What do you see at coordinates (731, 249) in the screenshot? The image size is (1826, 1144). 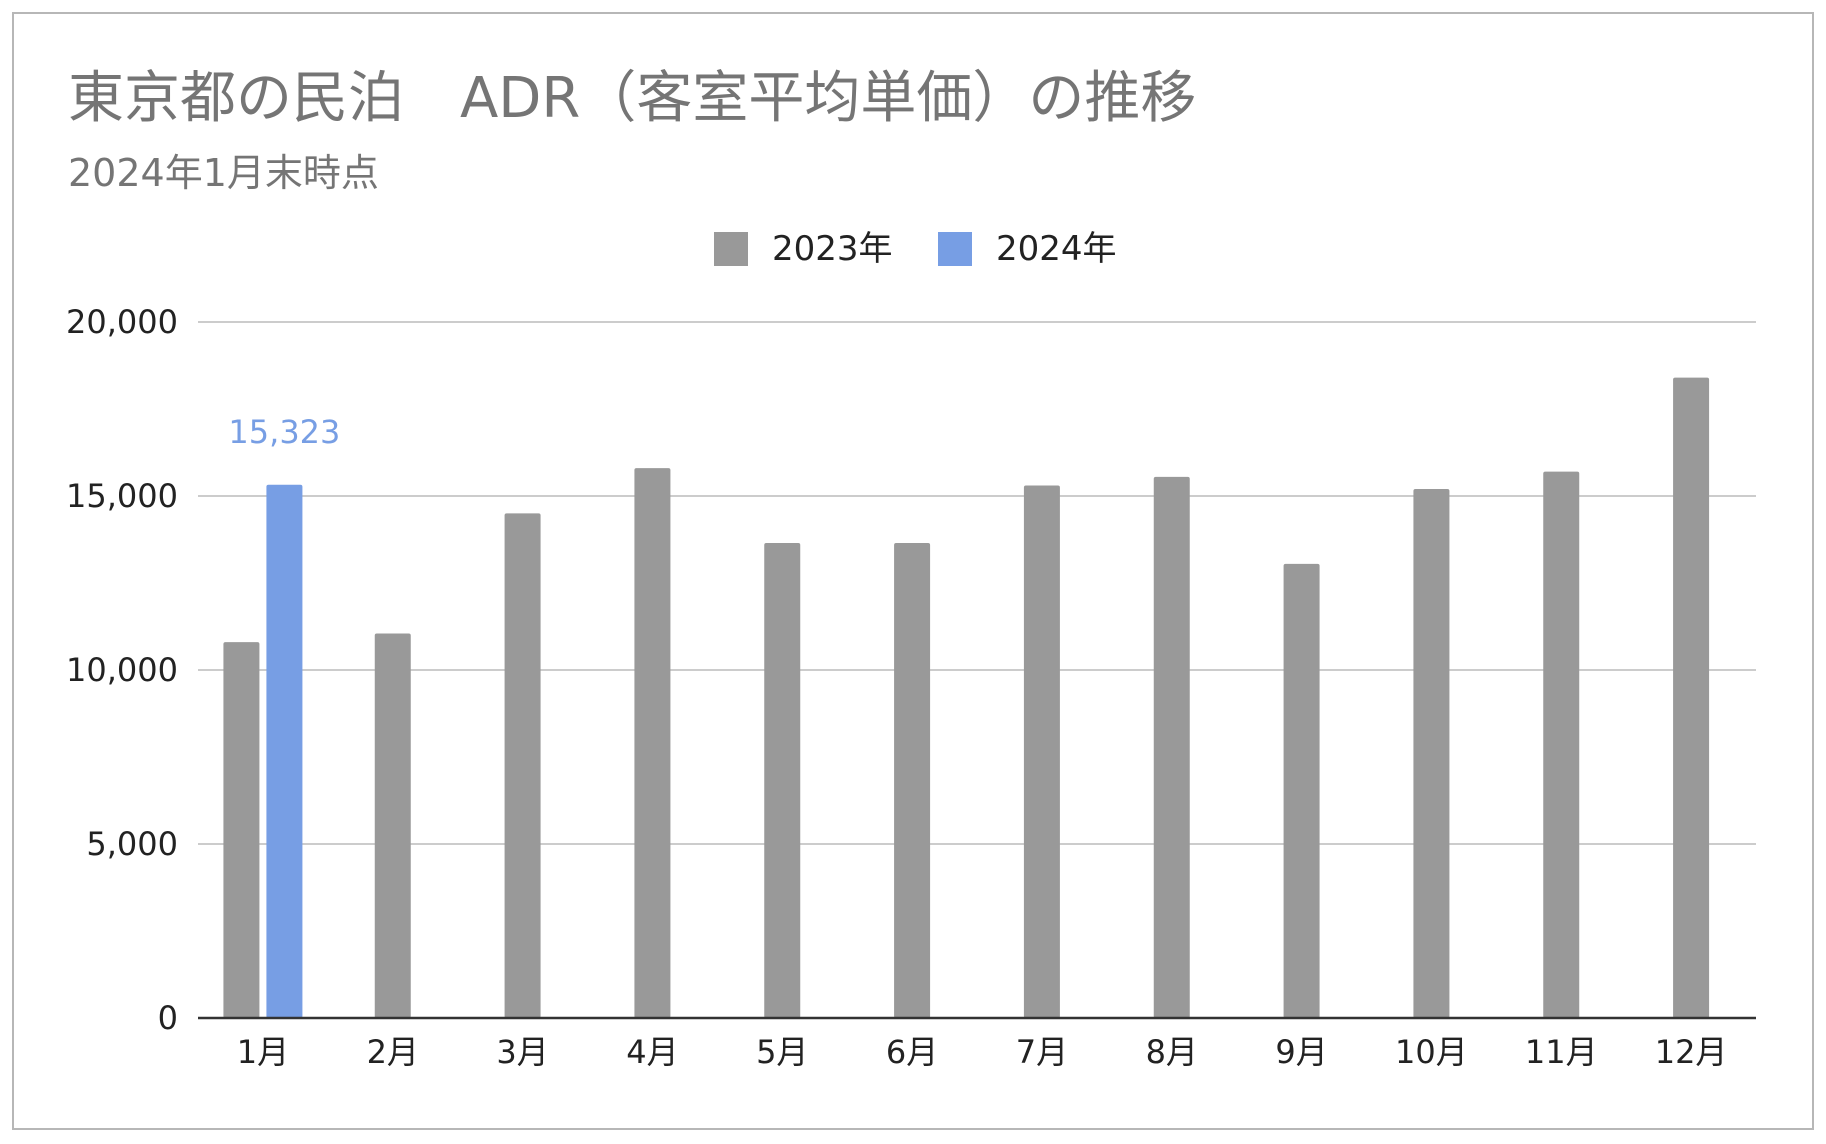 I see `legend-swatch-2023` at bounding box center [731, 249].